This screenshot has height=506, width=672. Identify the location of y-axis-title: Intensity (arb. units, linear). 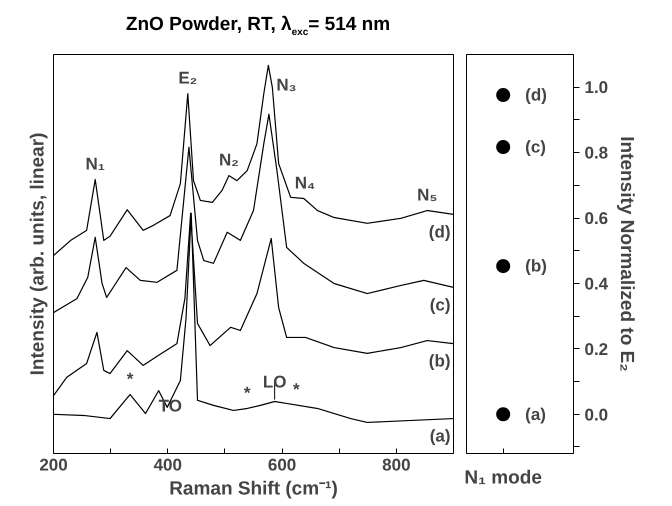
(38, 254).